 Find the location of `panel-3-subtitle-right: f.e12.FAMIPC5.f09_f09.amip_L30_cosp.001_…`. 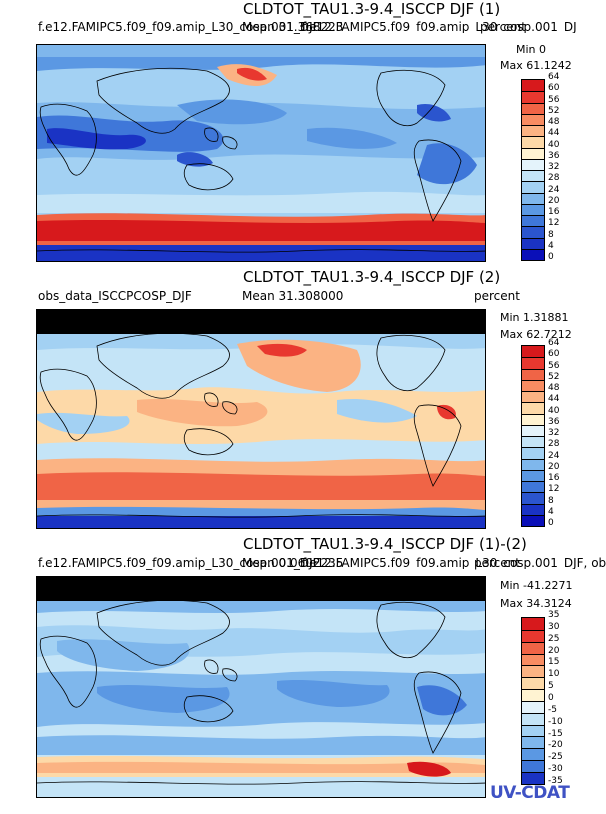

panel-3-subtitle-right: f.e12.FAMIPC5.f09_f09.amip_L30_cosp.001_… is located at coordinates (454, 563).